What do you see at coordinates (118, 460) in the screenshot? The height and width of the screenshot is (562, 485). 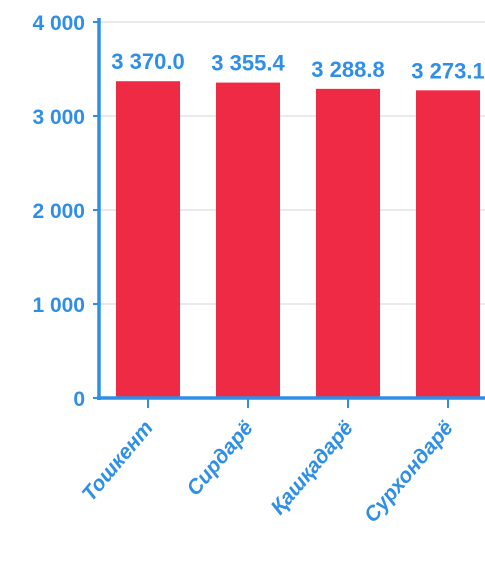 I see `x-tick-label: Тошкент` at bounding box center [118, 460].